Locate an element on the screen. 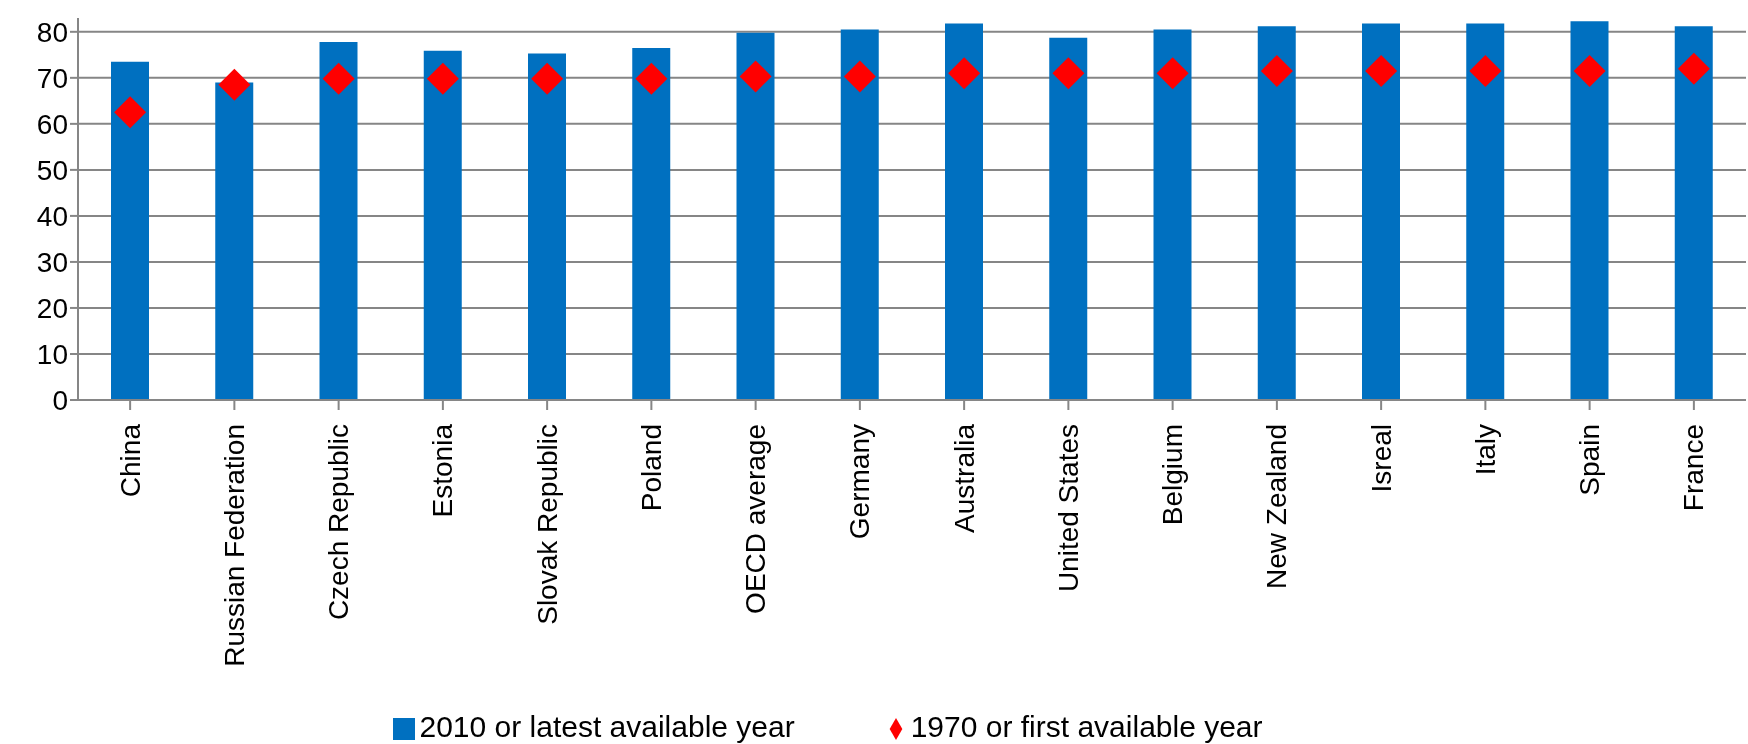 The image size is (1748, 744). y-tick-label: 10 is located at coordinates (52, 354).